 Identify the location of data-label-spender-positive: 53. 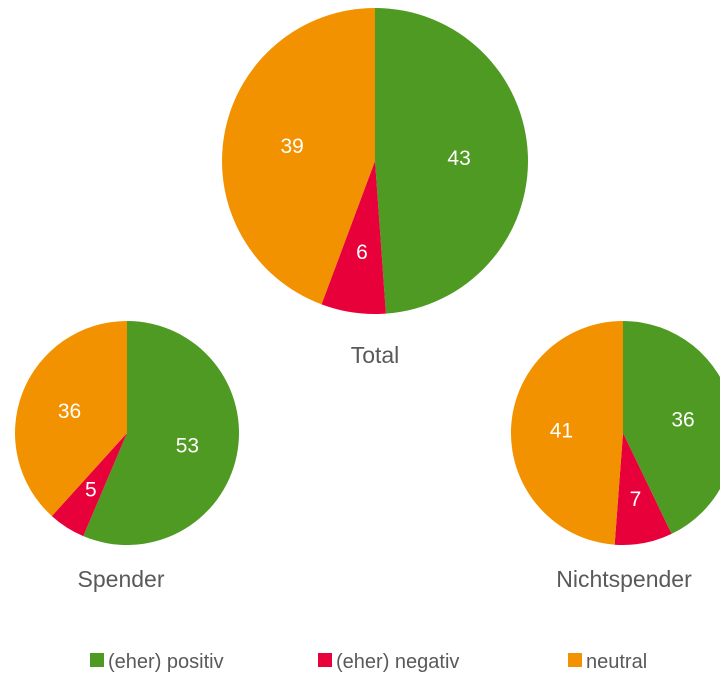
(187, 445).